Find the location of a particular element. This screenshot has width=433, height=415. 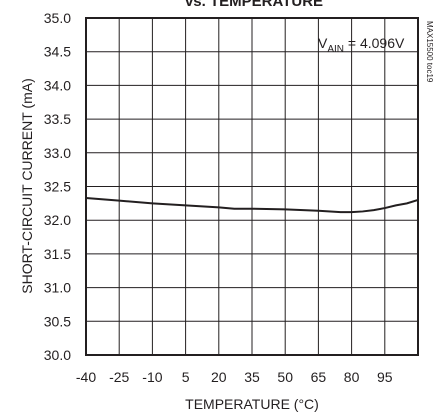

x-tick-label: 35 is located at coordinates (252, 377).